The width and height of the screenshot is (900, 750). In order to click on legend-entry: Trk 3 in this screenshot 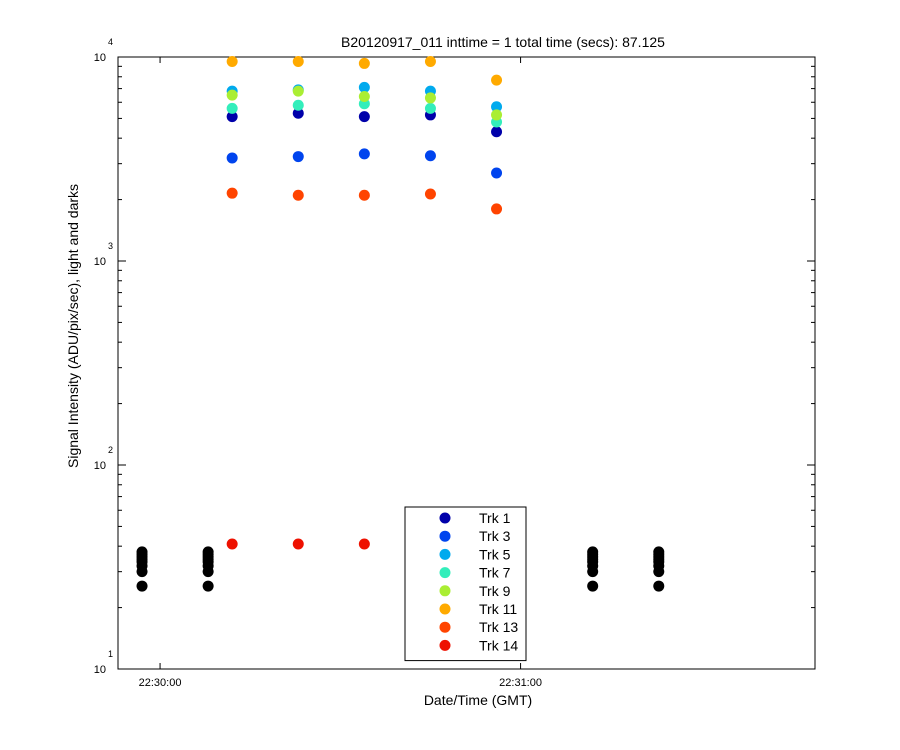, I will do `click(475, 536)`.